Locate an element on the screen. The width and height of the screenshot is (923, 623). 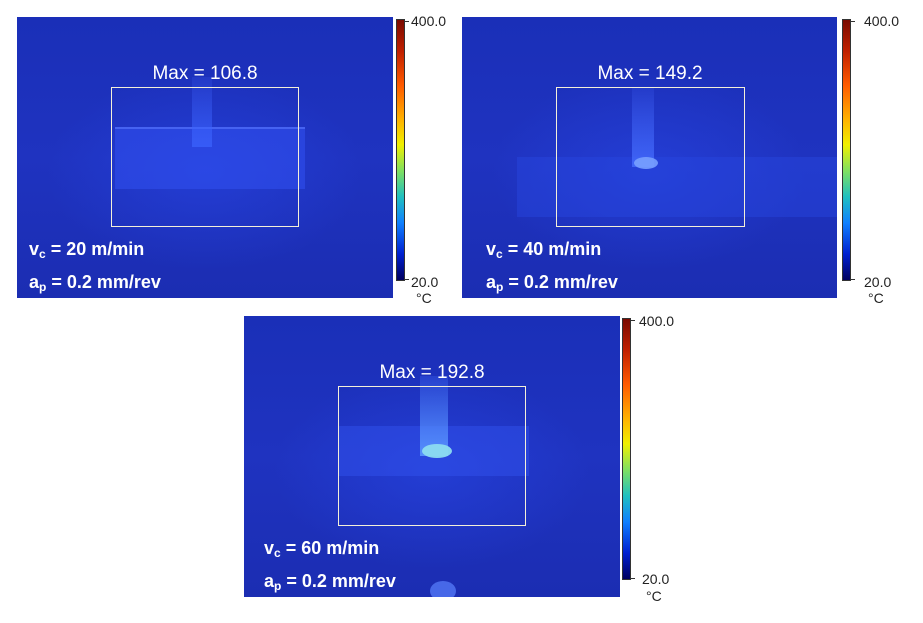
cutting-speed-label: vc = 20 m/min is located at coordinates (87, 250).